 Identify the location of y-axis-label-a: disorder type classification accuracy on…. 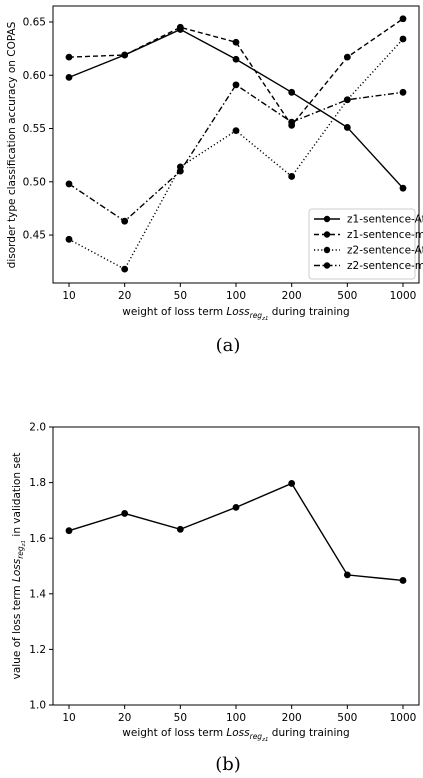
(12, 144).